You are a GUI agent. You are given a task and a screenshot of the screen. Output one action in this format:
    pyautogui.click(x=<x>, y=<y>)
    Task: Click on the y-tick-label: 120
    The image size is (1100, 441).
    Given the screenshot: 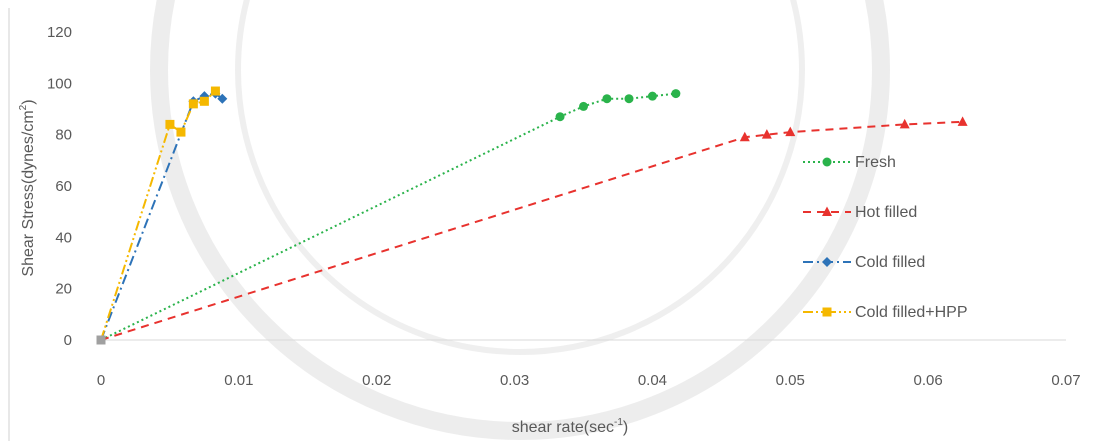 What is the action you would take?
    pyautogui.click(x=59, y=32)
    